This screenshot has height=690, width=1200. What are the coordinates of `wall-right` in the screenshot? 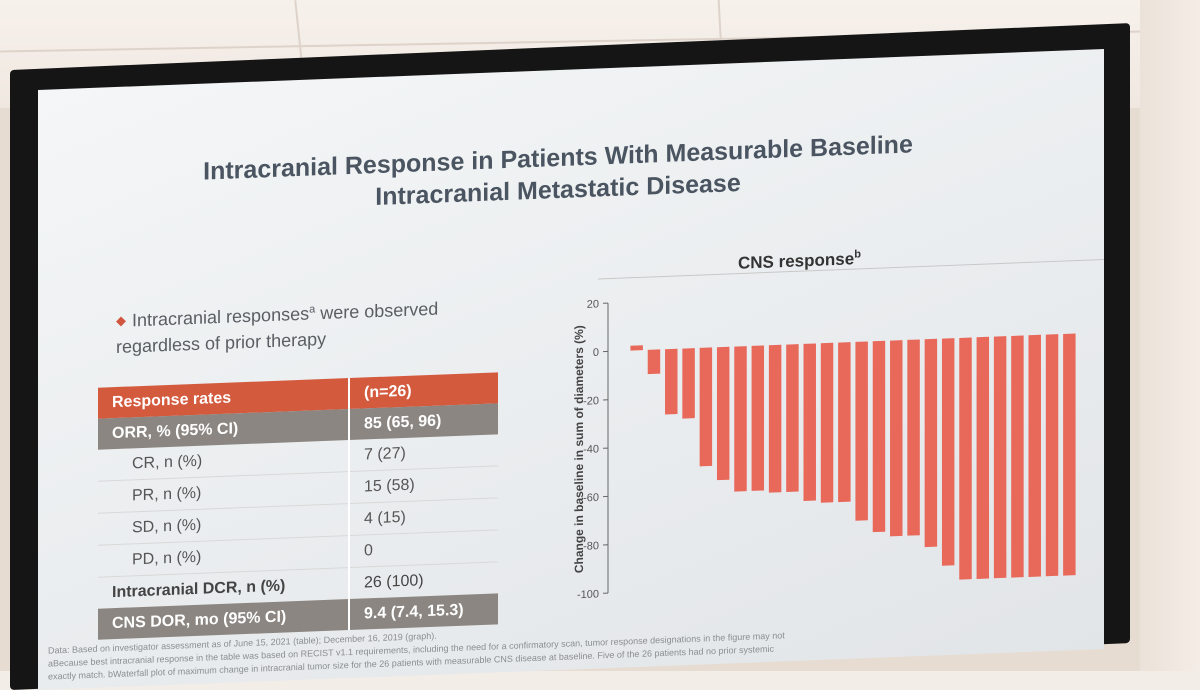 It's located at (1170, 335).